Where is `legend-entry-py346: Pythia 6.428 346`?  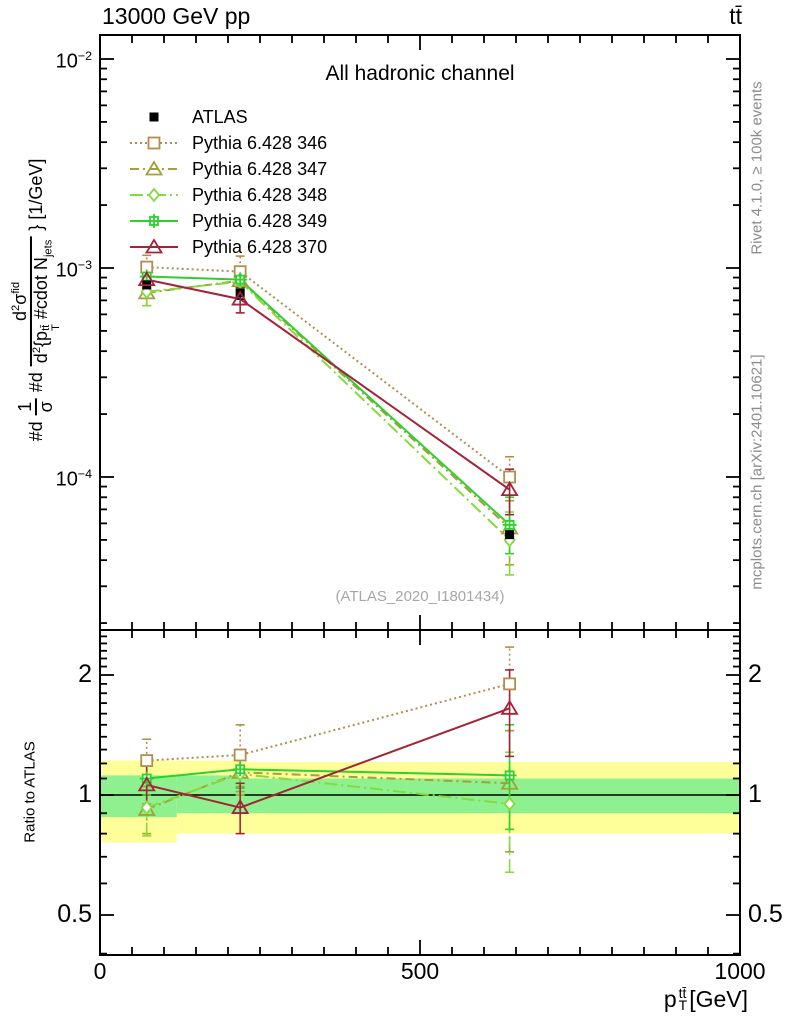
legend-entry-py346: Pythia 6.428 346 is located at coordinates (227, 143).